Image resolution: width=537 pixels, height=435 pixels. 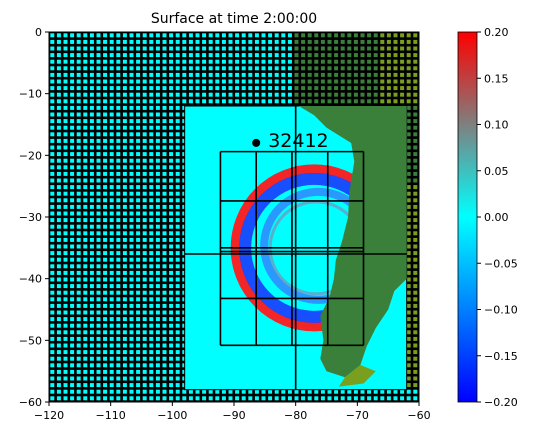 What do you see at coordinates (496, 32) in the screenshot?
I see `colorbar-tick-label: 0.20` at bounding box center [496, 32].